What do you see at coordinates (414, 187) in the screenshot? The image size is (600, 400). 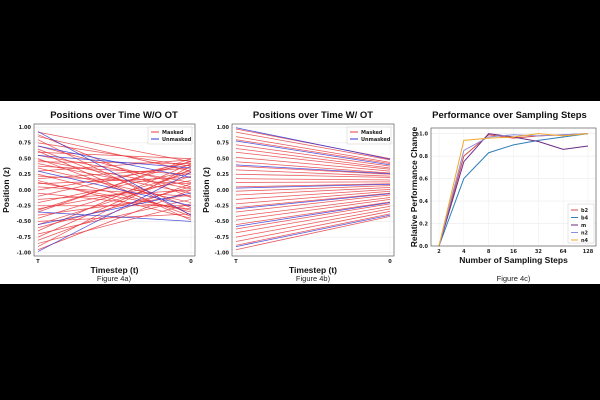 I see `y-axis-label: Relative Performance Change` at bounding box center [414, 187].